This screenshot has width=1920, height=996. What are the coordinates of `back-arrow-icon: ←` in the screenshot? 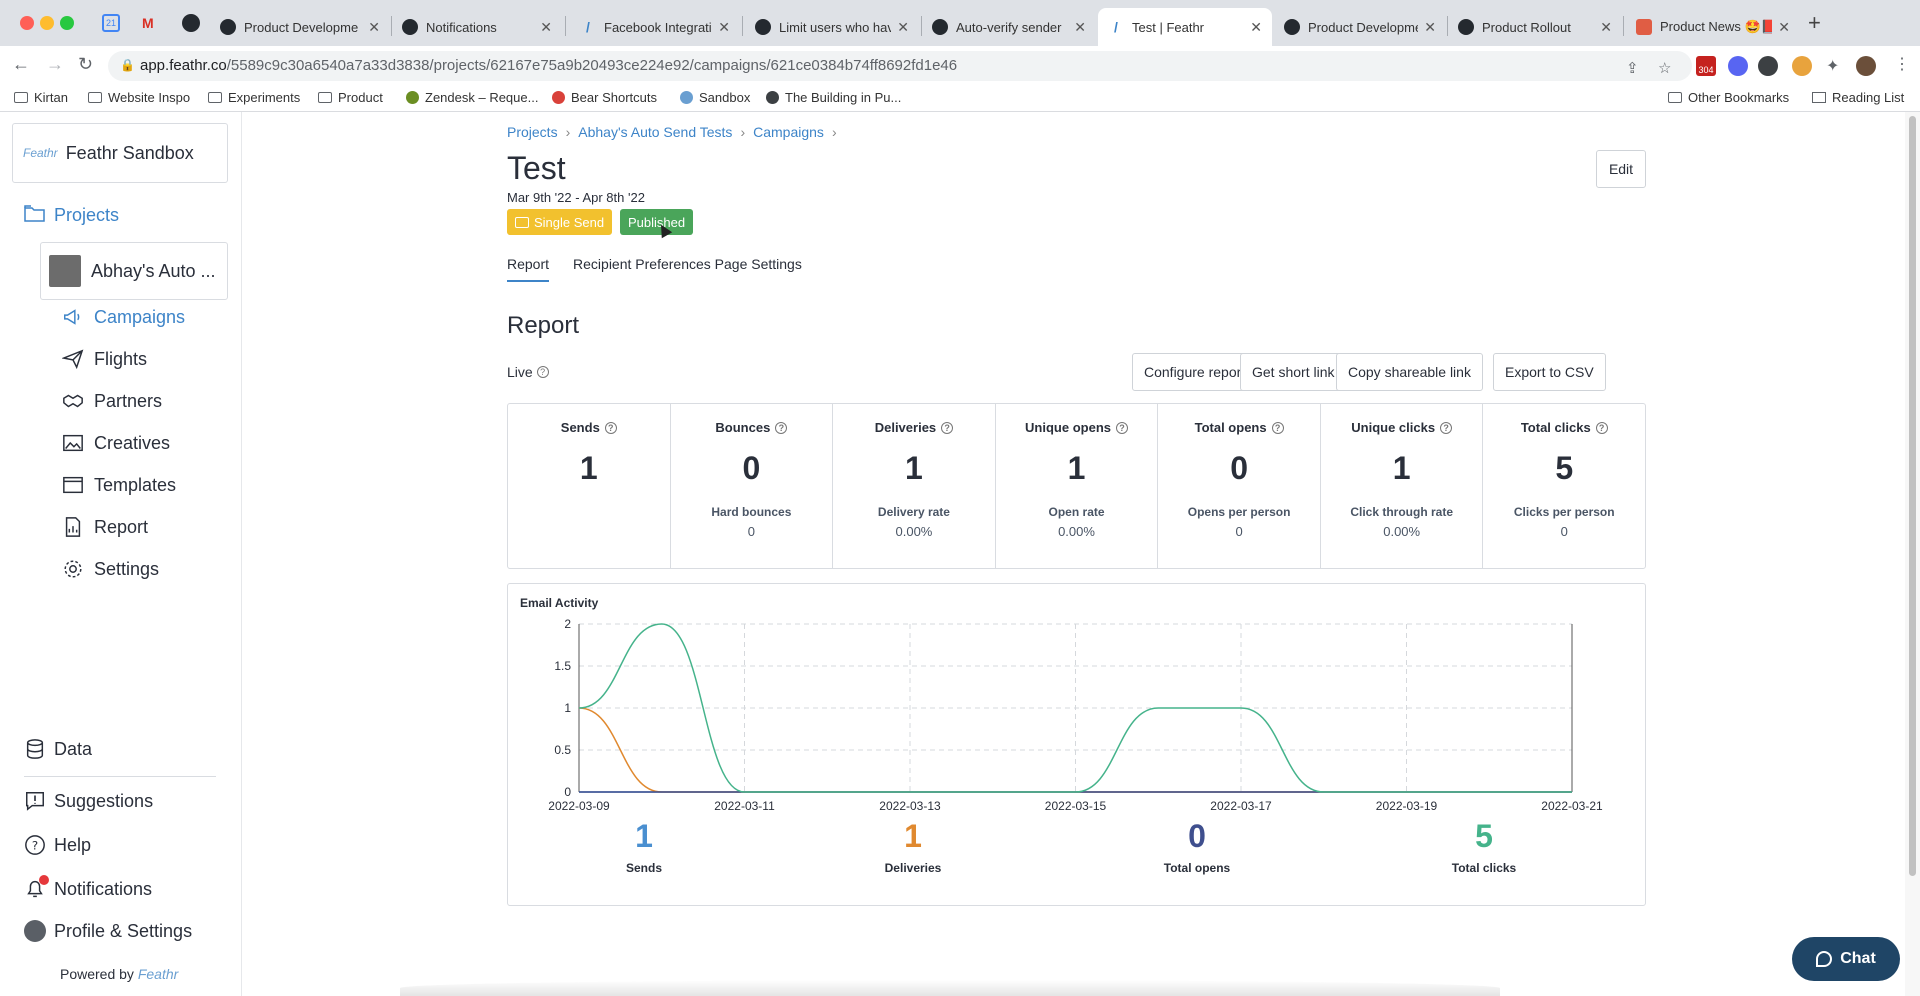 It's located at (21, 64).